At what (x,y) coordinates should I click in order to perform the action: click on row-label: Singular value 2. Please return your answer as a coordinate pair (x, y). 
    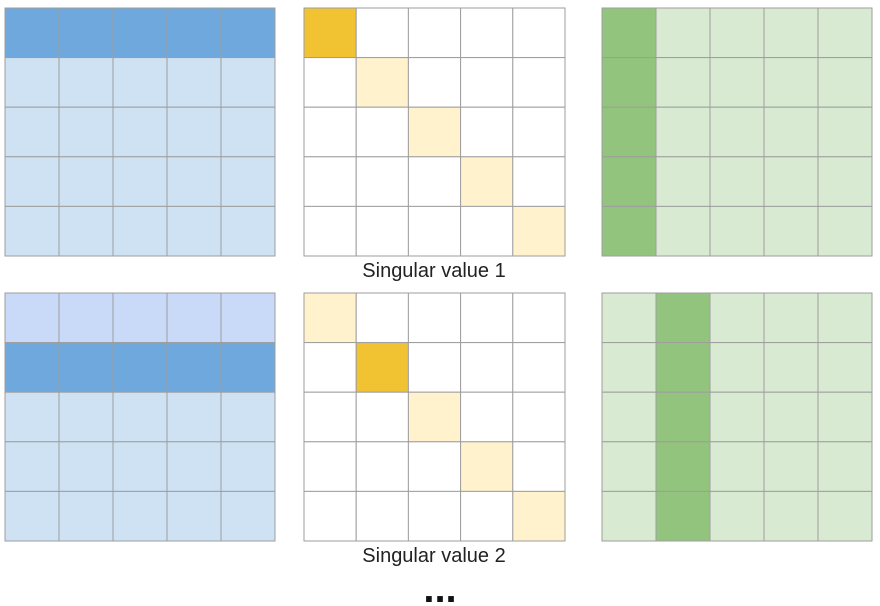
    Looking at the image, I should click on (433, 556).